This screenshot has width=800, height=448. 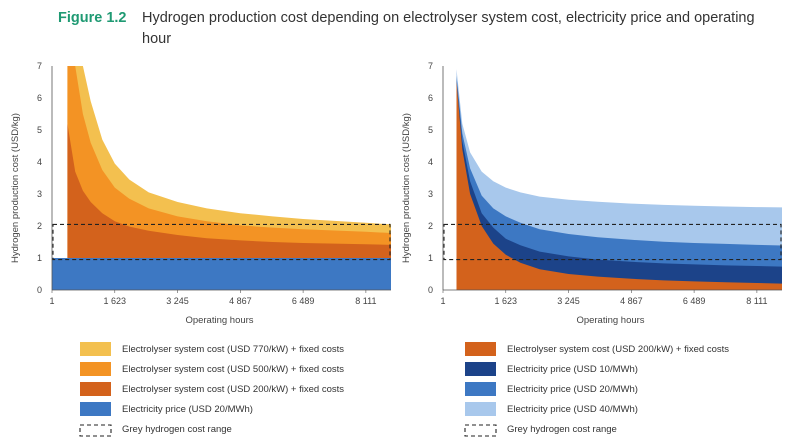 I want to click on left-y-tick-label: 5, so click(x=39, y=130).